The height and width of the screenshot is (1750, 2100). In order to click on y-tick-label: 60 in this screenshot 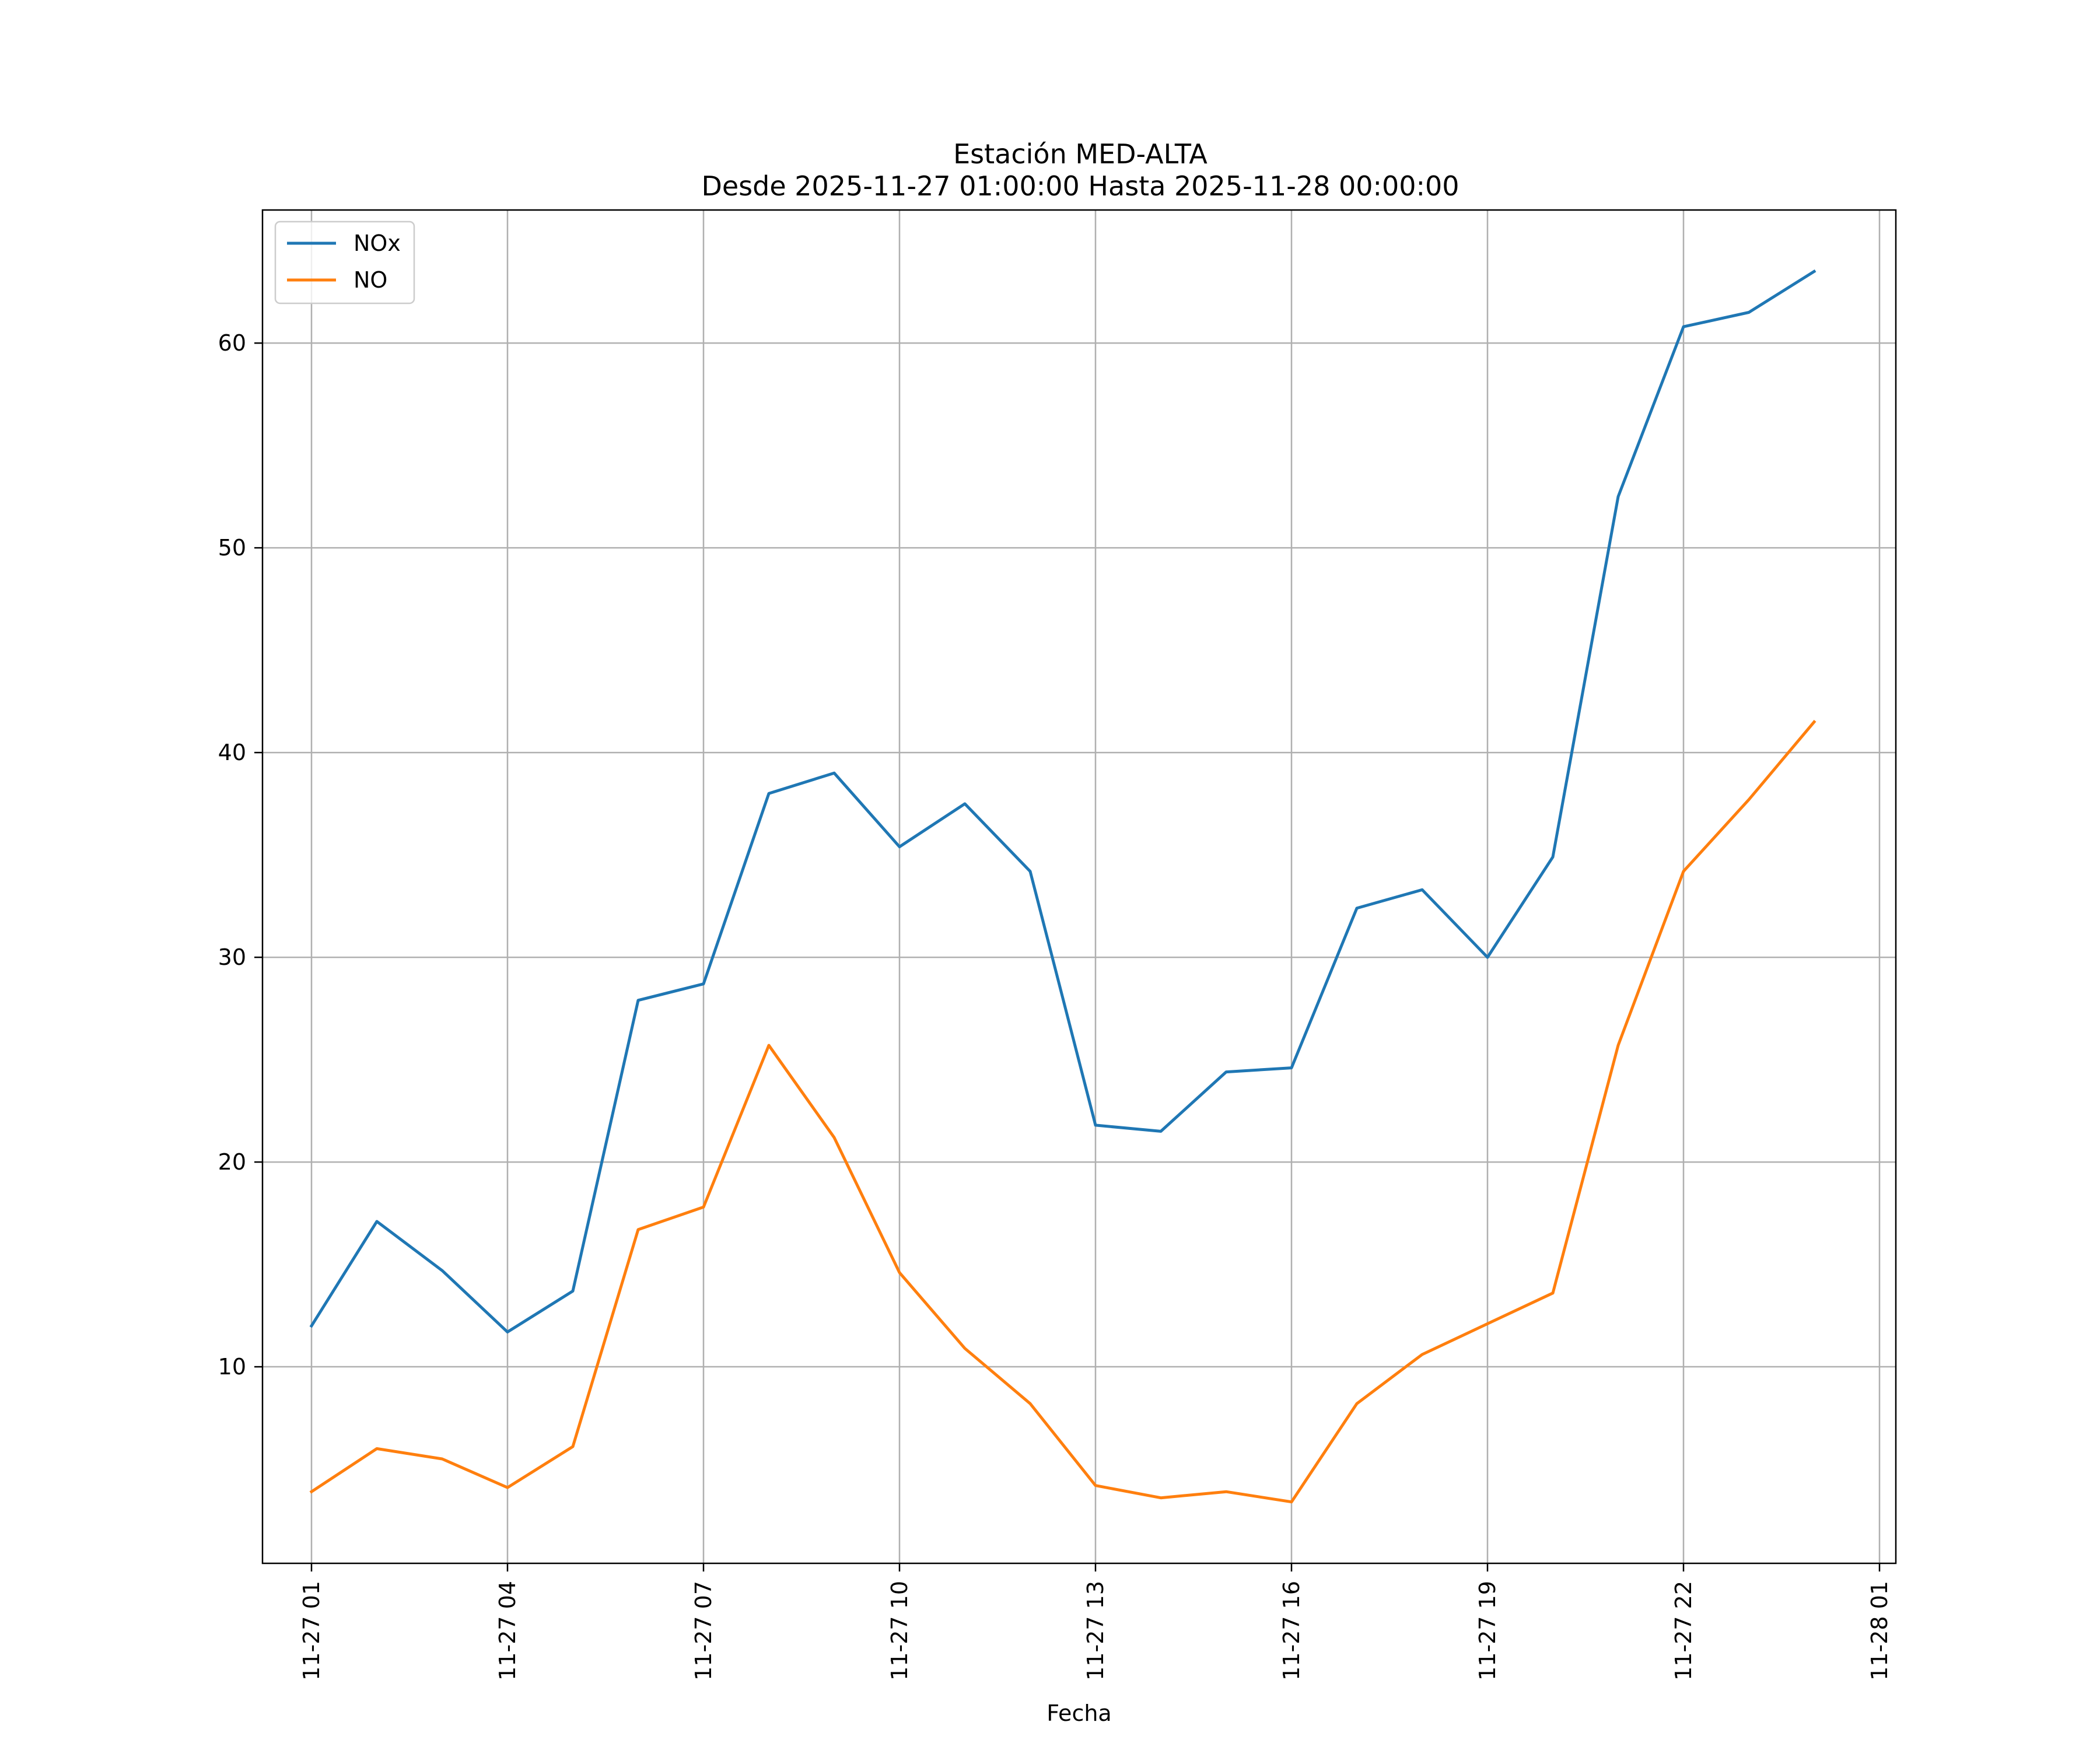, I will do `click(232, 343)`.